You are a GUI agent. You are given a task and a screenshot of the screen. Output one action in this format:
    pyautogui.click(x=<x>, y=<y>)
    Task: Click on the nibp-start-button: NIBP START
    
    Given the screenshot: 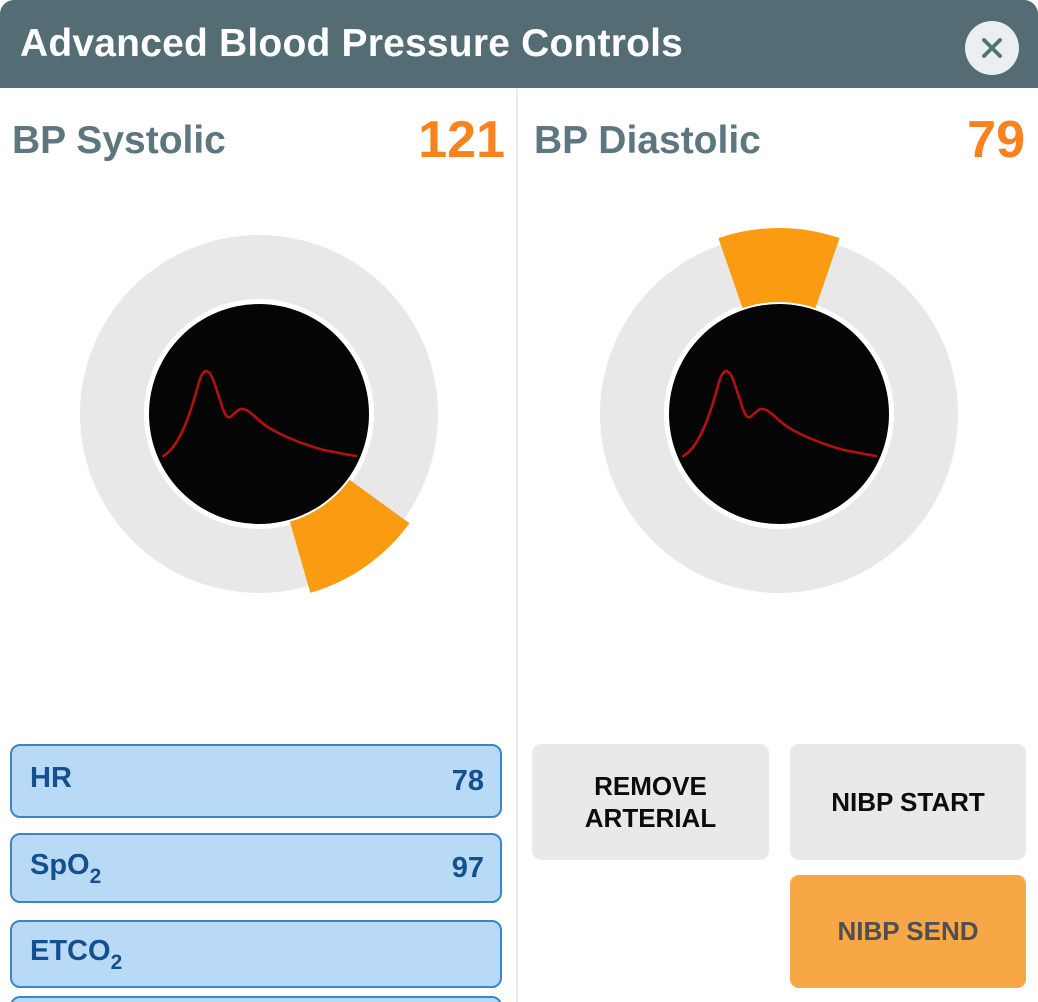 What is the action you would take?
    pyautogui.click(x=908, y=802)
    